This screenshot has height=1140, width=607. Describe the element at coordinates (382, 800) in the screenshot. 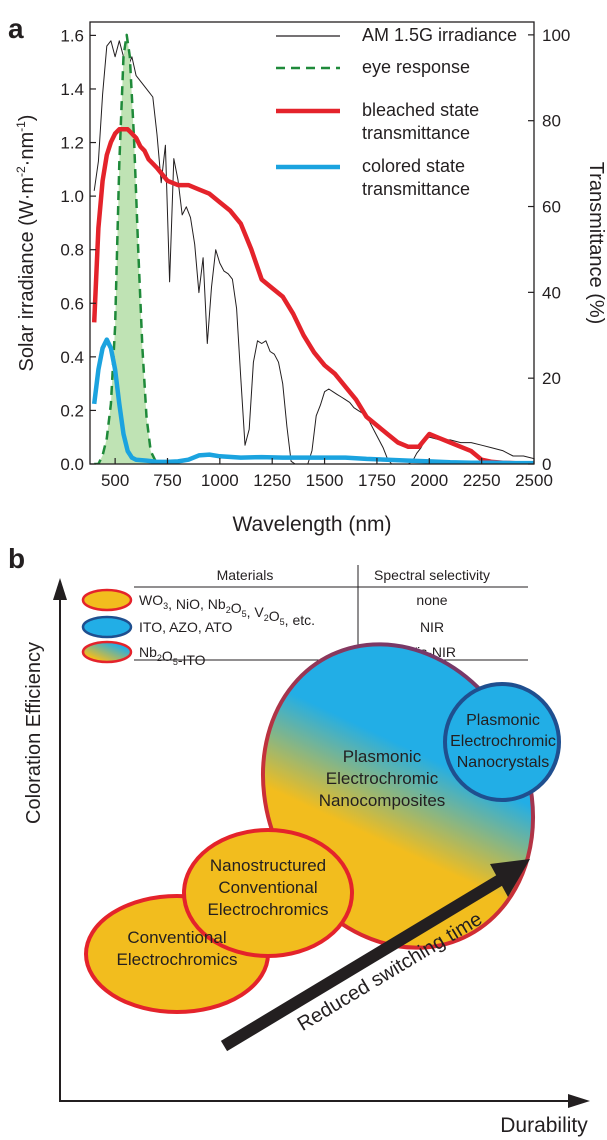

I see `ellipse-label-composites: Nanocomposites` at that location.